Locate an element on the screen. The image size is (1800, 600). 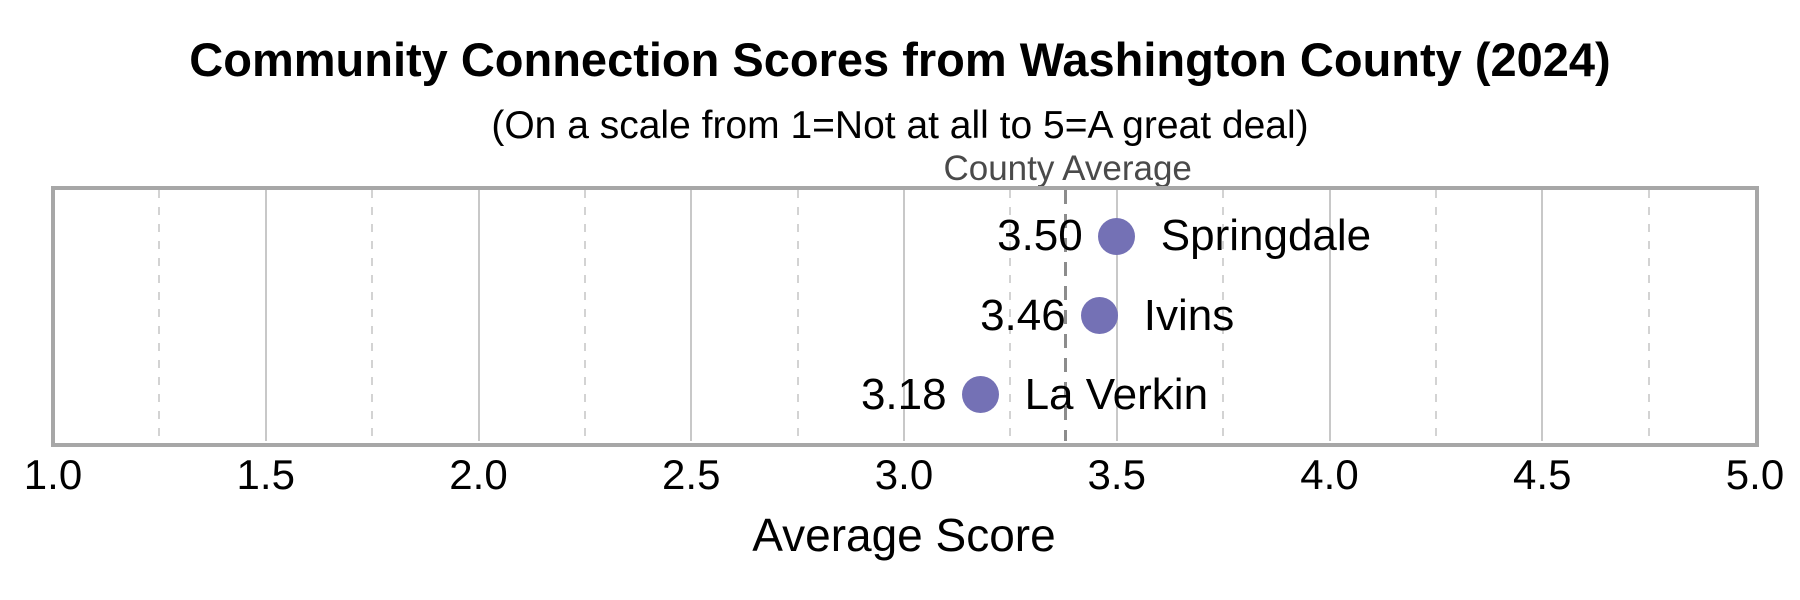
x-tick-label: 4.5 is located at coordinates (1542, 474).